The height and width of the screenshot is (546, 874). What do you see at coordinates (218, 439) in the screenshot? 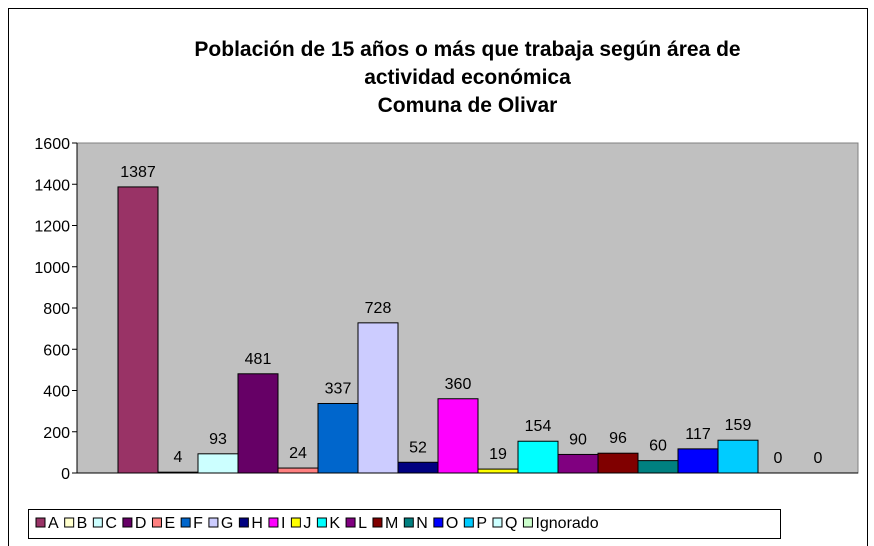
I see `data-label: 93` at bounding box center [218, 439].